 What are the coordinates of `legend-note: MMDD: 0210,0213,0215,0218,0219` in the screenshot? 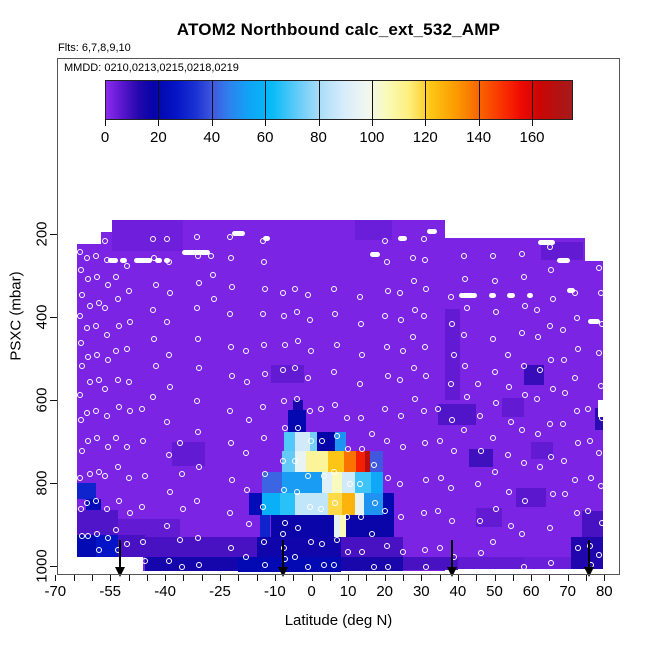 It's located at (151, 68).